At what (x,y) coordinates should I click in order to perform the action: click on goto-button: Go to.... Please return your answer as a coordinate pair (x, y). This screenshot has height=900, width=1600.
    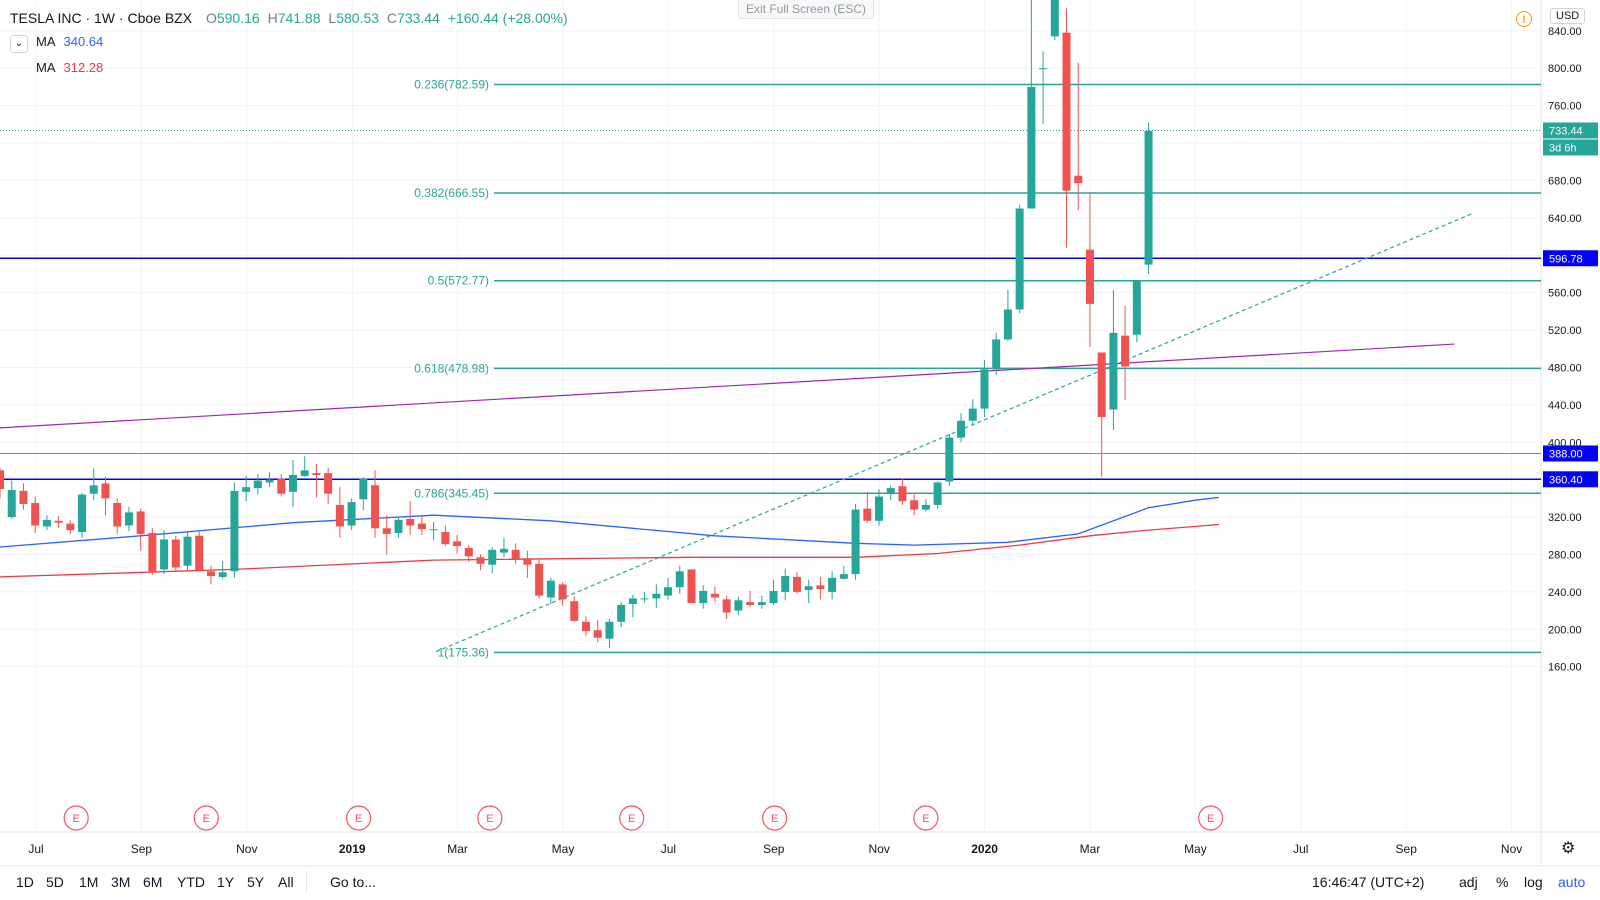
    Looking at the image, I should click on (353, 882).